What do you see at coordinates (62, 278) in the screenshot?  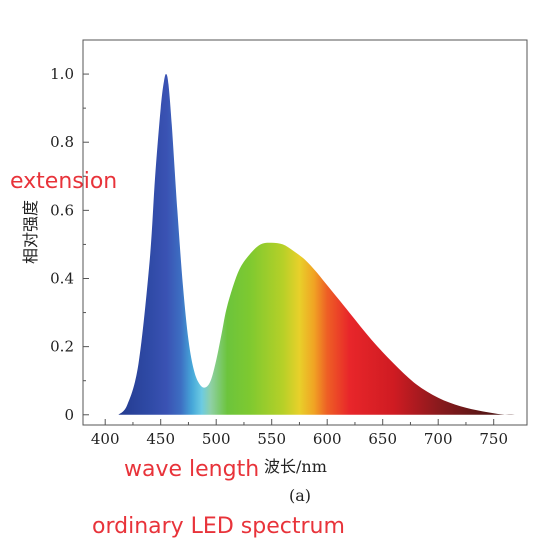 I see `y-tick-label: 0.4` at bounding box center [62, 278].